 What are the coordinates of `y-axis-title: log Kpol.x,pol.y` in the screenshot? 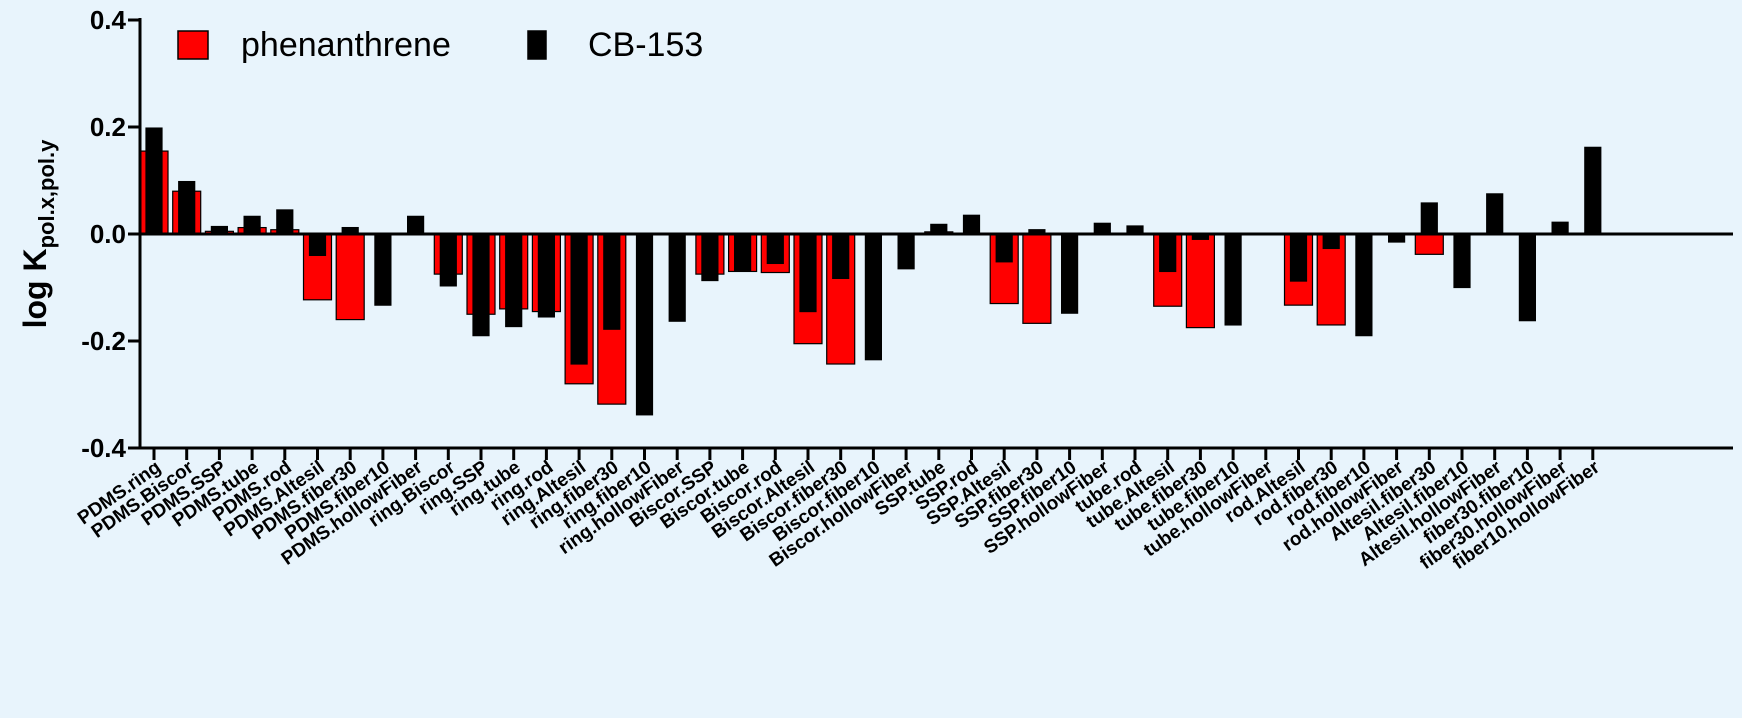 It's located at (38, 234).